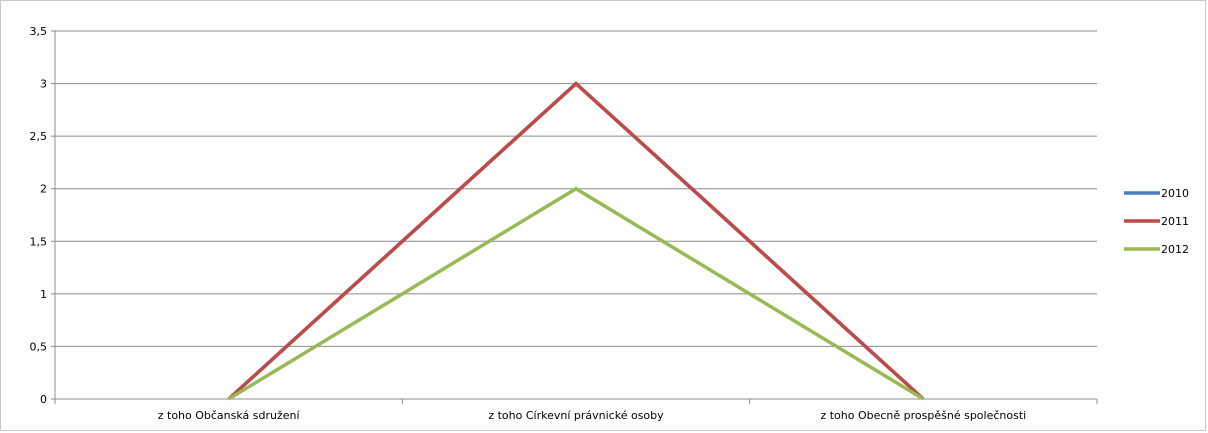 This screenshot has width=1208, height=433. What do you see at coordinates (43, 84) in the screenshot?
I see `y-tick-label: 3` at bounding box center [43, 84].